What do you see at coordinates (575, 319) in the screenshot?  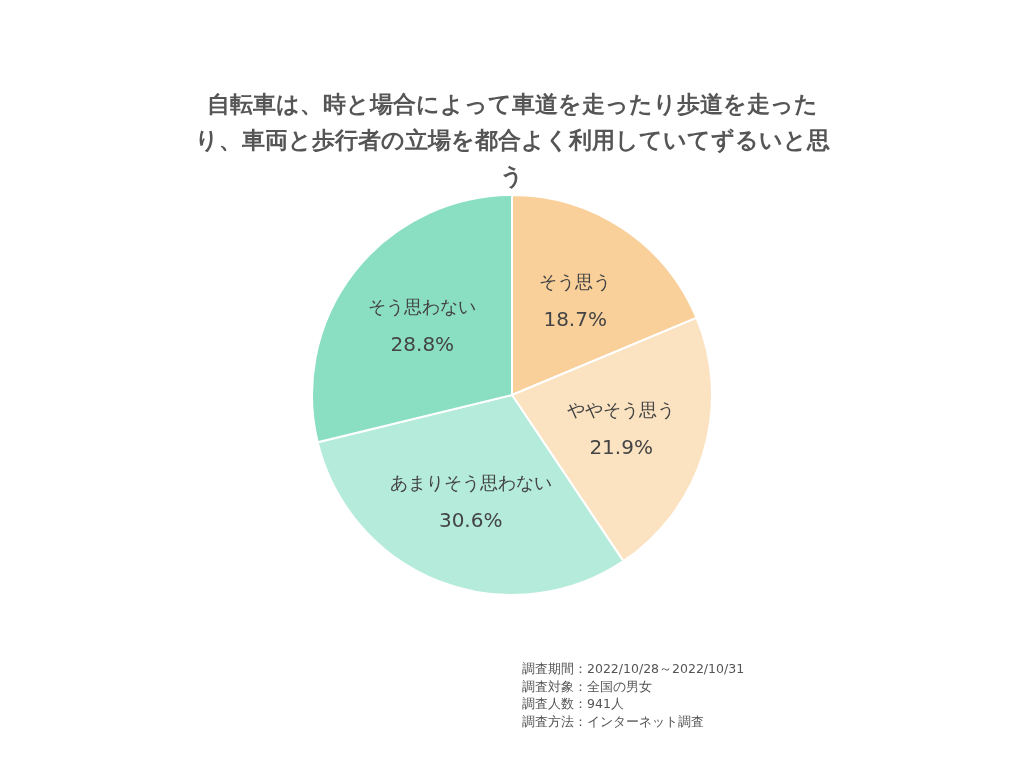 I see `data-label: 18.7%` at bounding box center [575, 319].